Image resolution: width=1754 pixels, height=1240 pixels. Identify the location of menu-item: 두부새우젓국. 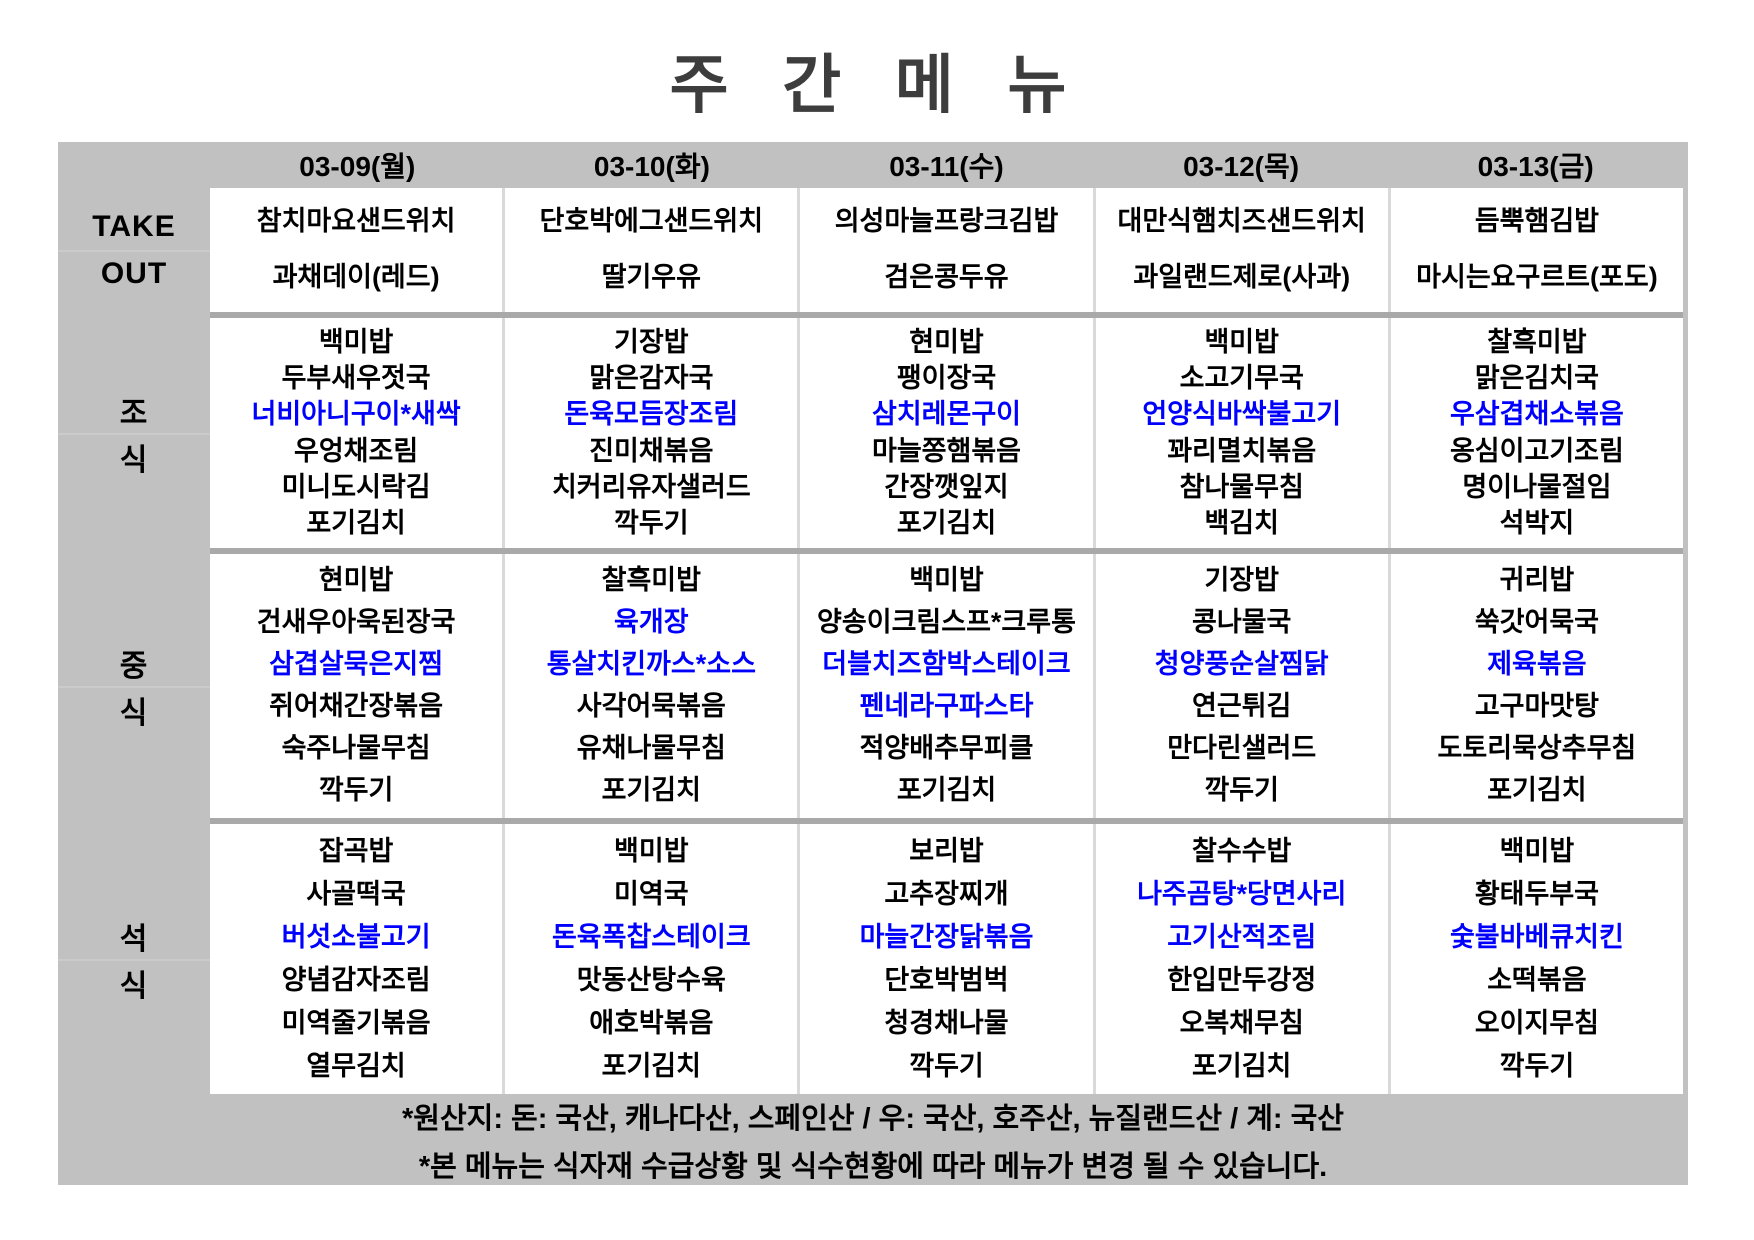
(356, 377).